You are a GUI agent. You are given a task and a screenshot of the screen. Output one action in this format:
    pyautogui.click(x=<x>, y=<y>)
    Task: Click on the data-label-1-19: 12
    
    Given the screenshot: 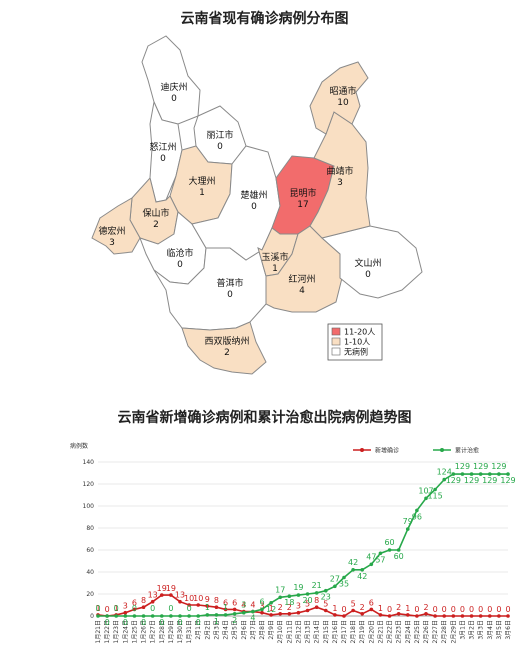 What is the action you would take?
    pyautogui.click(x=271, y=609)
    